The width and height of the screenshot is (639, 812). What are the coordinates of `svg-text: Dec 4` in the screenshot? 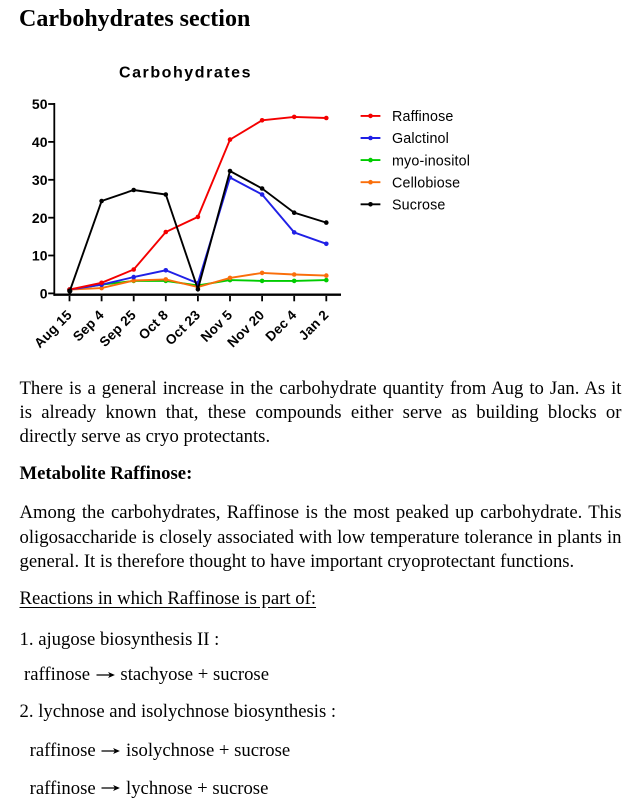 It's located at (281, 325).